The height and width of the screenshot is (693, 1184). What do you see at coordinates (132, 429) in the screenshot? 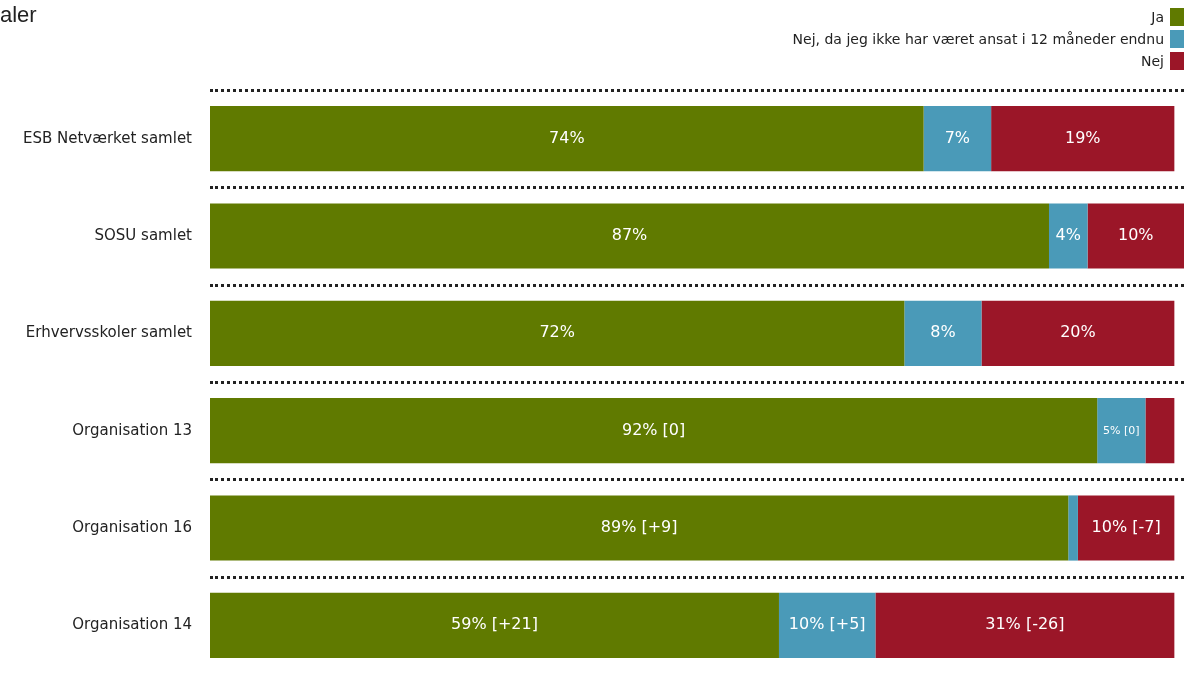
I see `y-tick-label: Organisation 13` at bounding box center [132, 429].